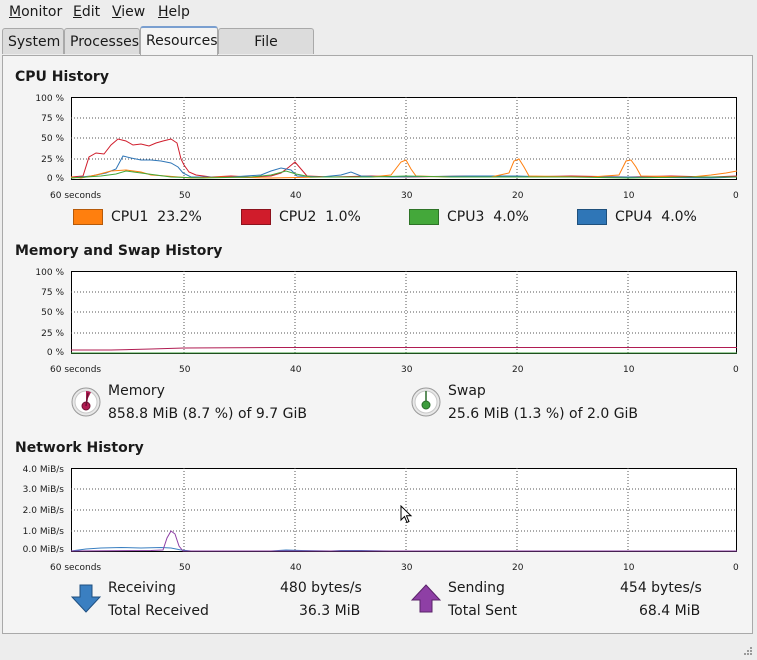  I want to click on mem-y-tick-0: 0 %, so click(55, 353).